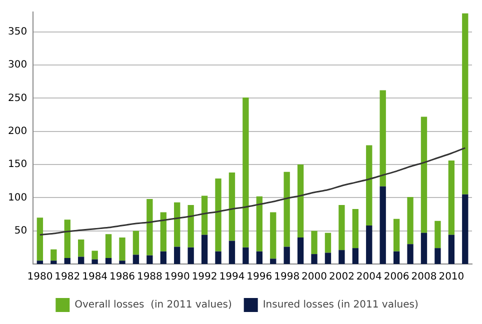  I want to click on x-tick-label: 1988, so click(149, 277).